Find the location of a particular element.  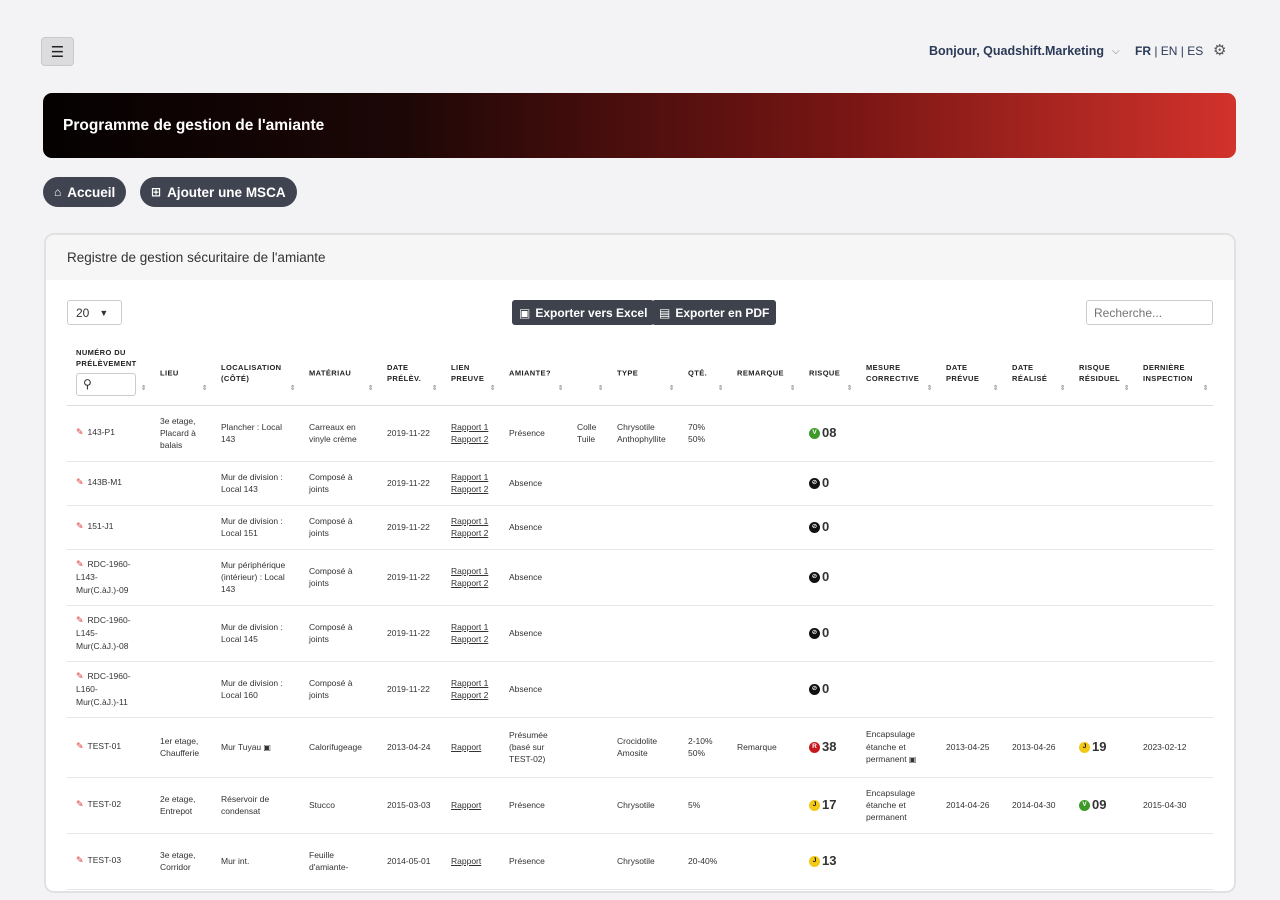

export-pdf-button: ▤ Exporter en PDF is located at coordinates (714, 312).